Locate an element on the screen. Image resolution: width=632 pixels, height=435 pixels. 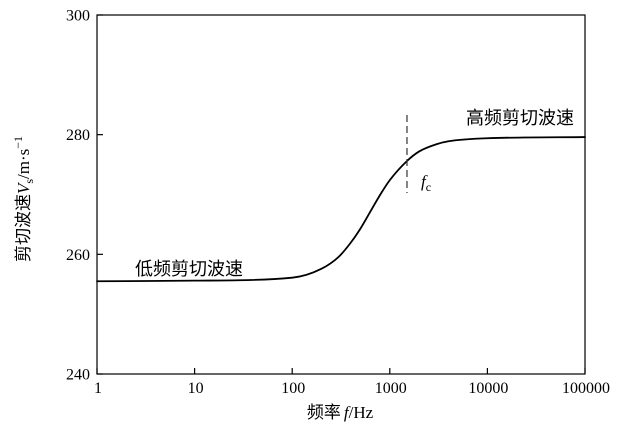
x-tick-label-1: 10 is located at coordinates (196, 388).